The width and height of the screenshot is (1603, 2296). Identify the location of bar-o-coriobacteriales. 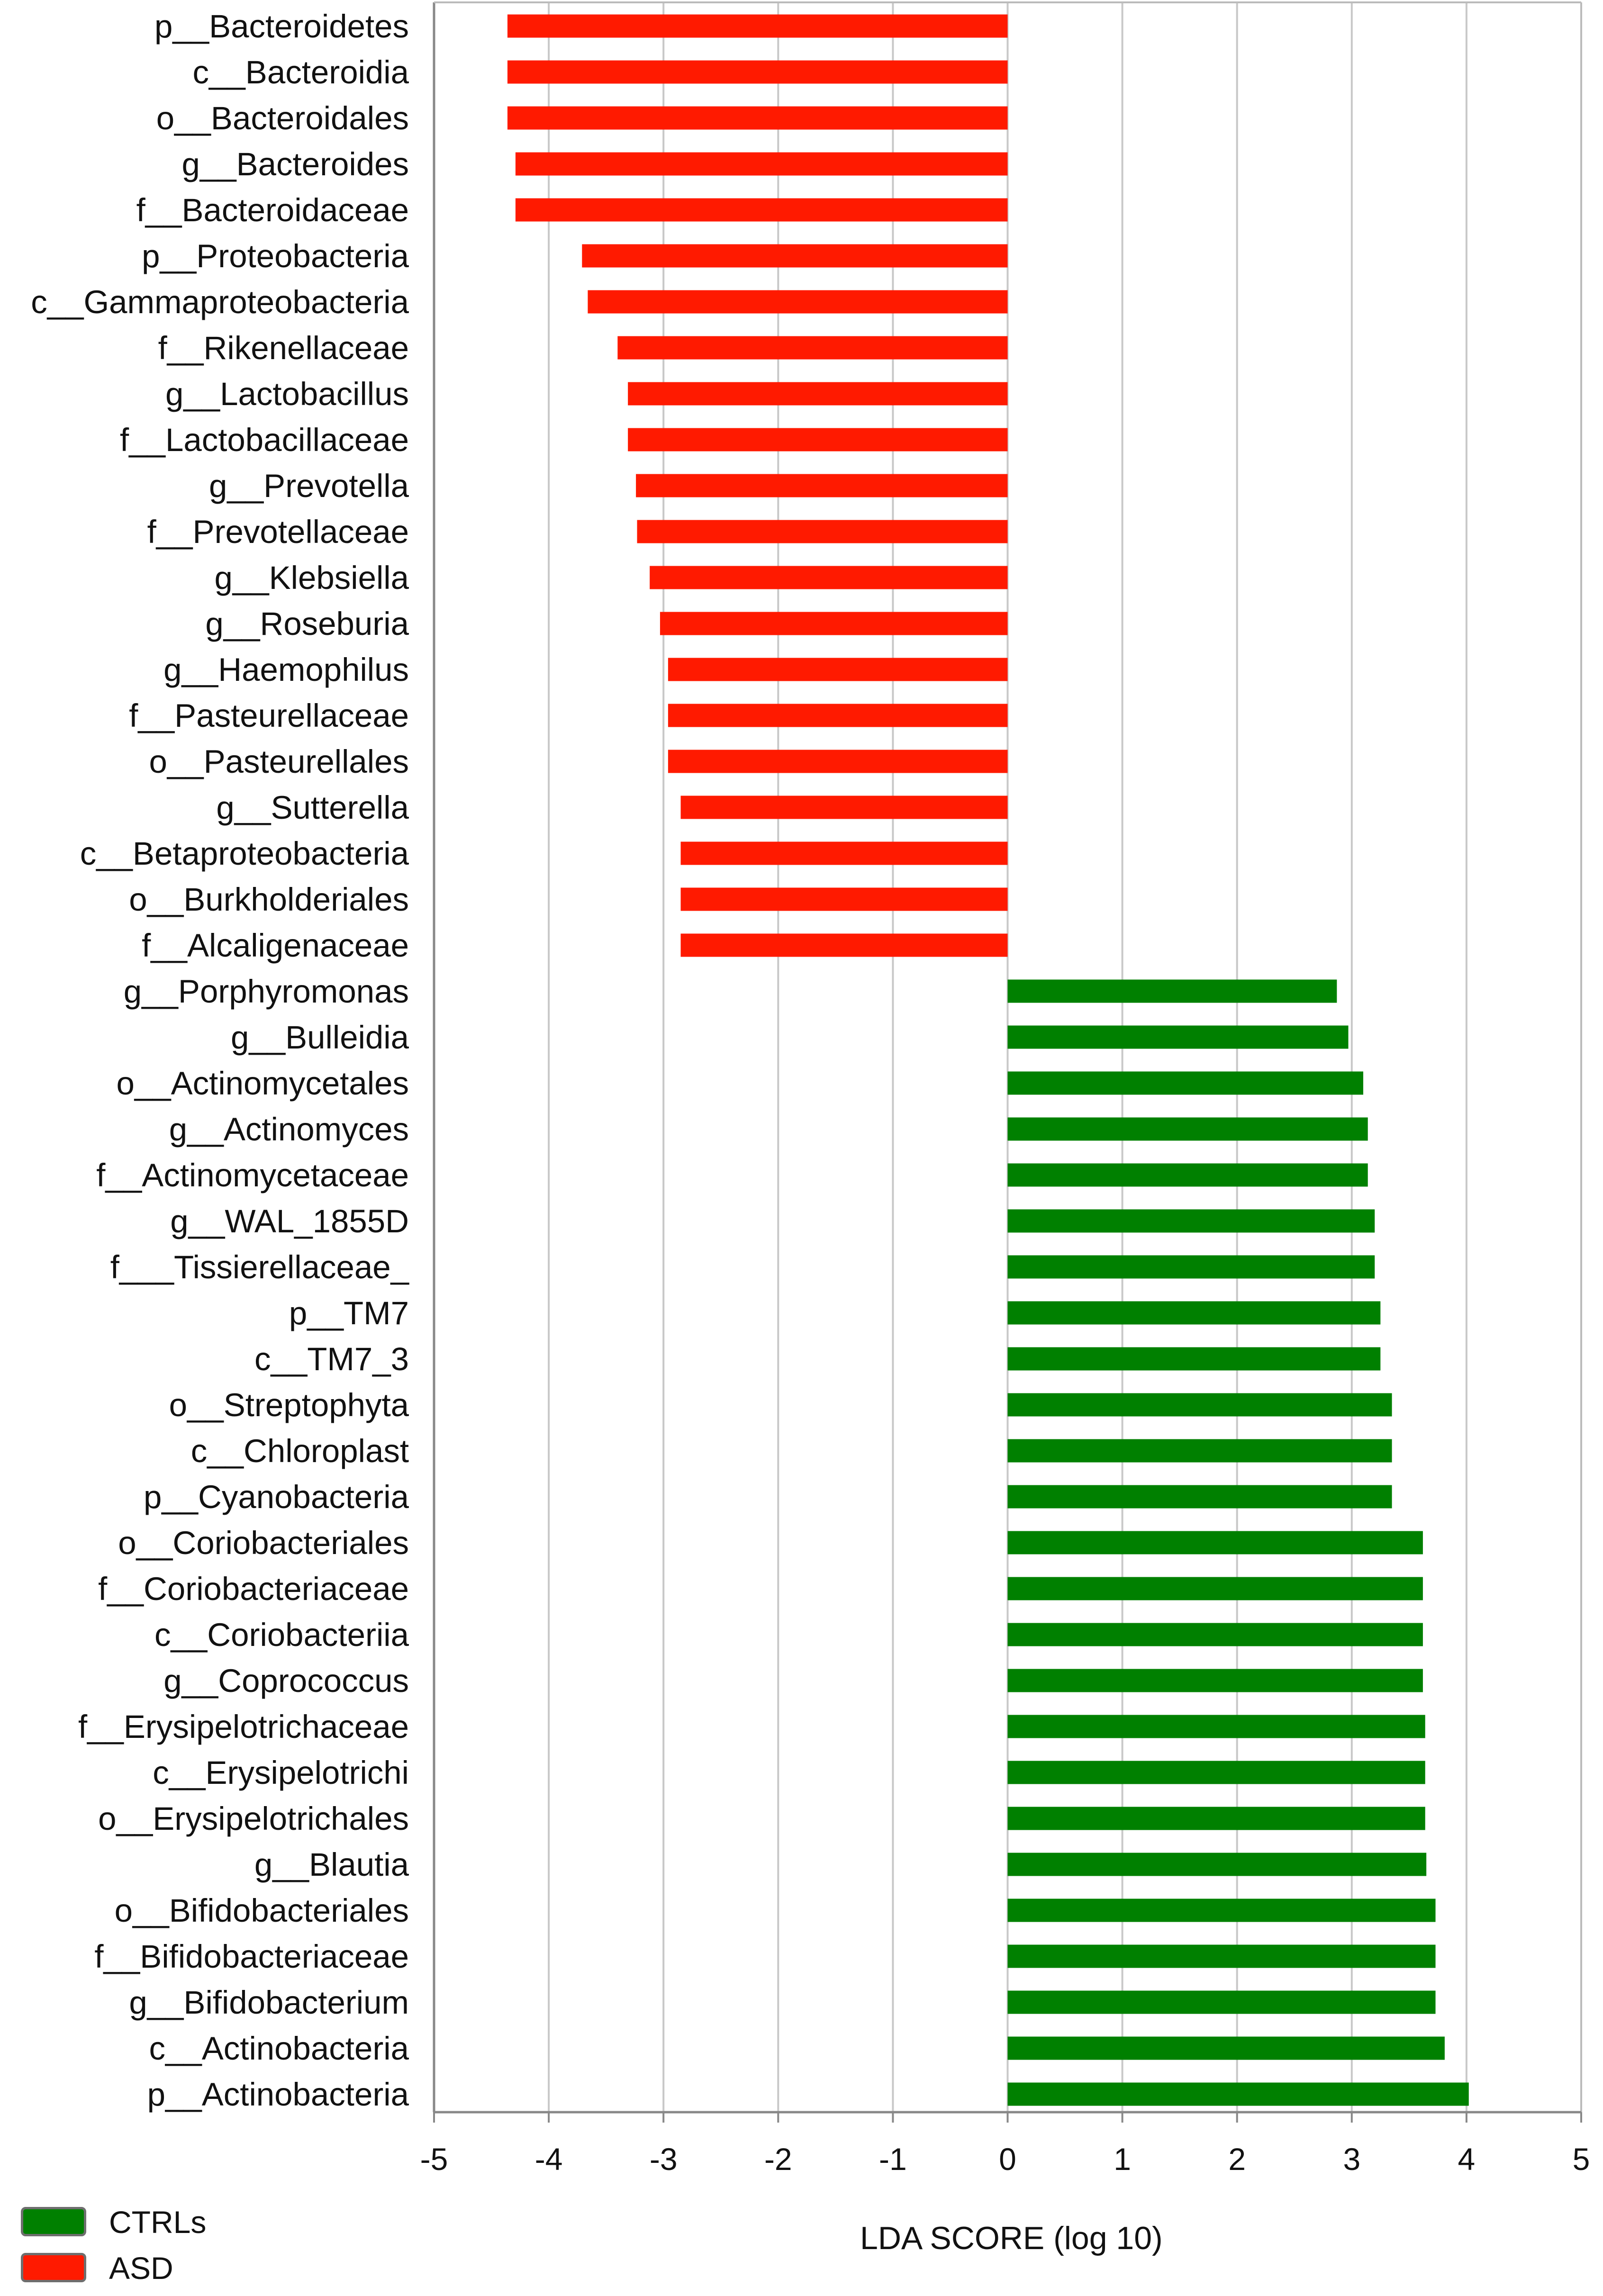
(1215, 1543).